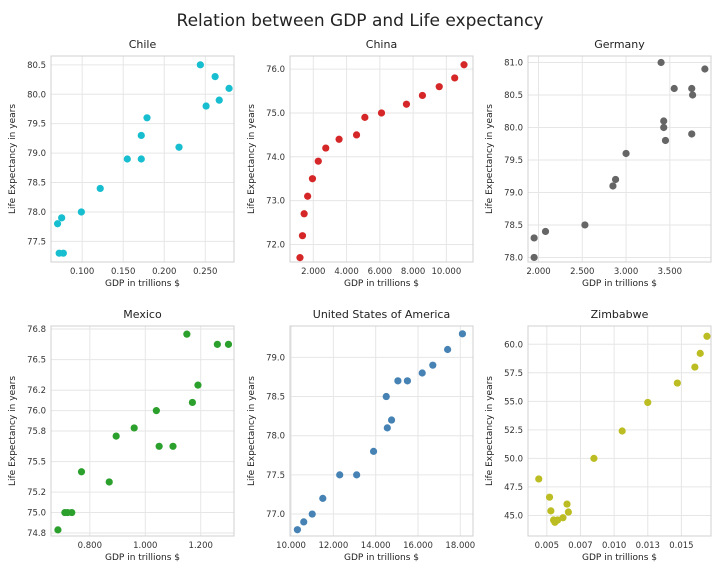  I want to click on y-tick-label: 79.0, so click(36, 154).